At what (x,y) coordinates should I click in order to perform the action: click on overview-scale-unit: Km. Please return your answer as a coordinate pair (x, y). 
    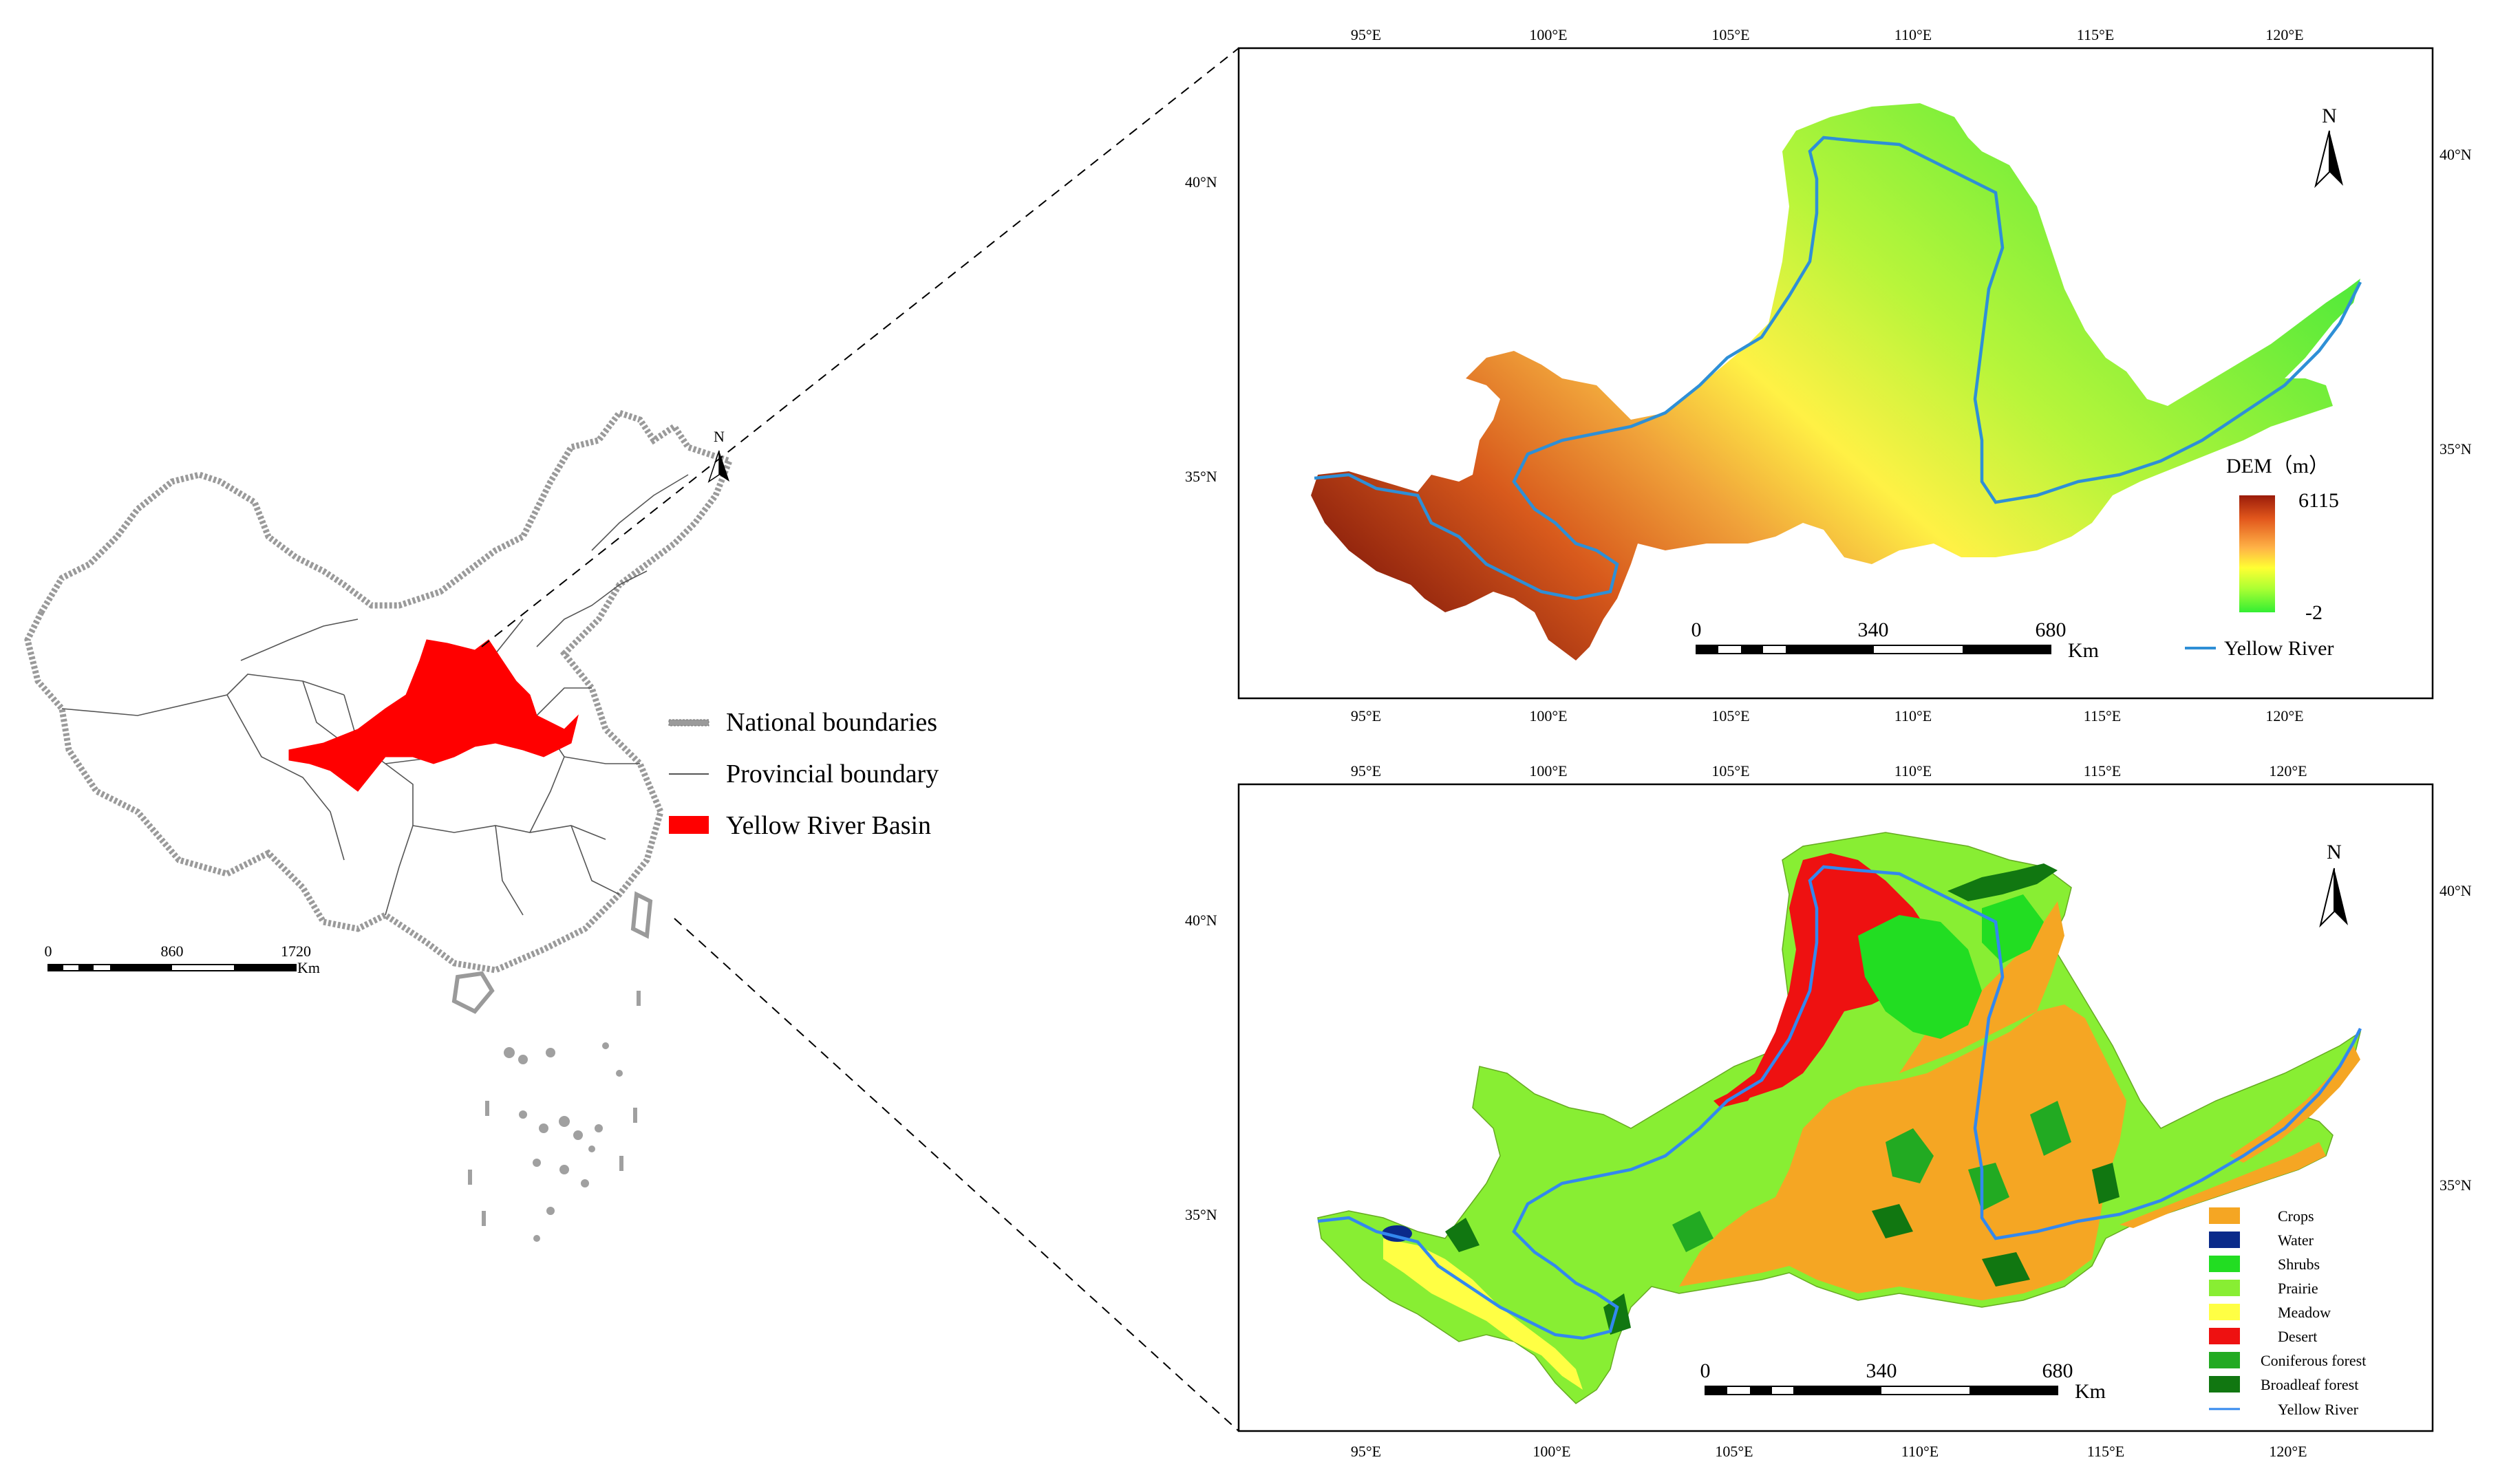
    Looking at the image, I should click on (308, 967).